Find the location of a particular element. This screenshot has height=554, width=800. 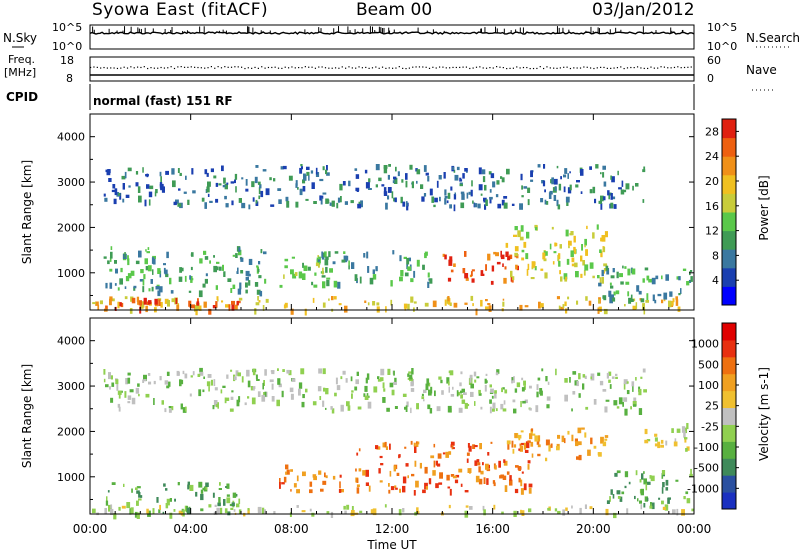

colorbar-segment is located at coordinates (729, 166).